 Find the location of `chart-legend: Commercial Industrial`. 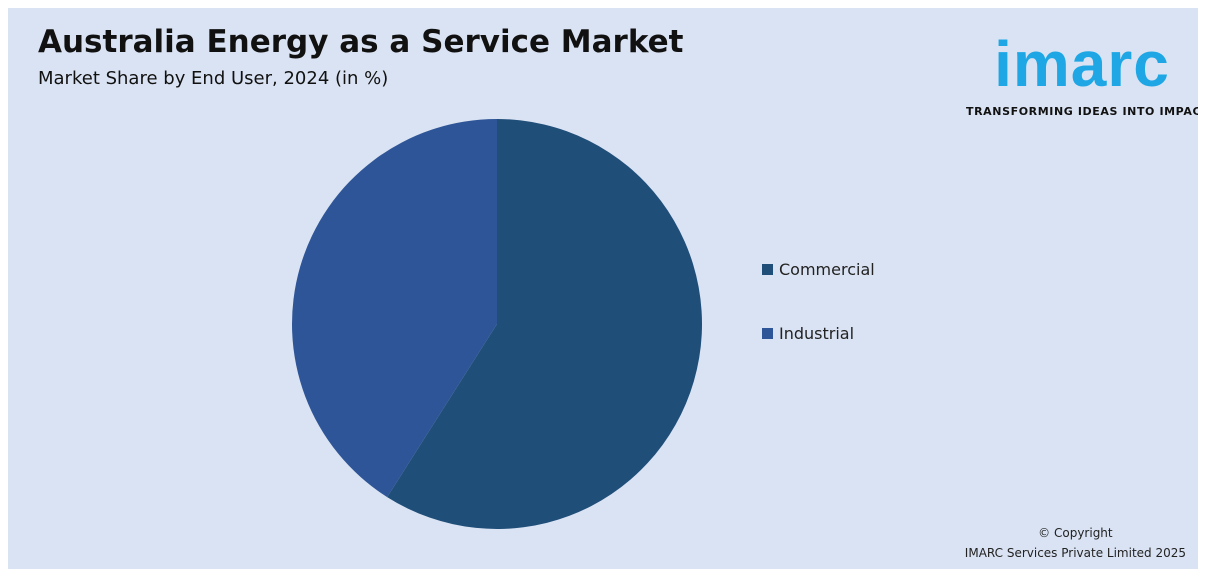

chart-legend: Commercial Industrial is located at coordinates (818, 322).